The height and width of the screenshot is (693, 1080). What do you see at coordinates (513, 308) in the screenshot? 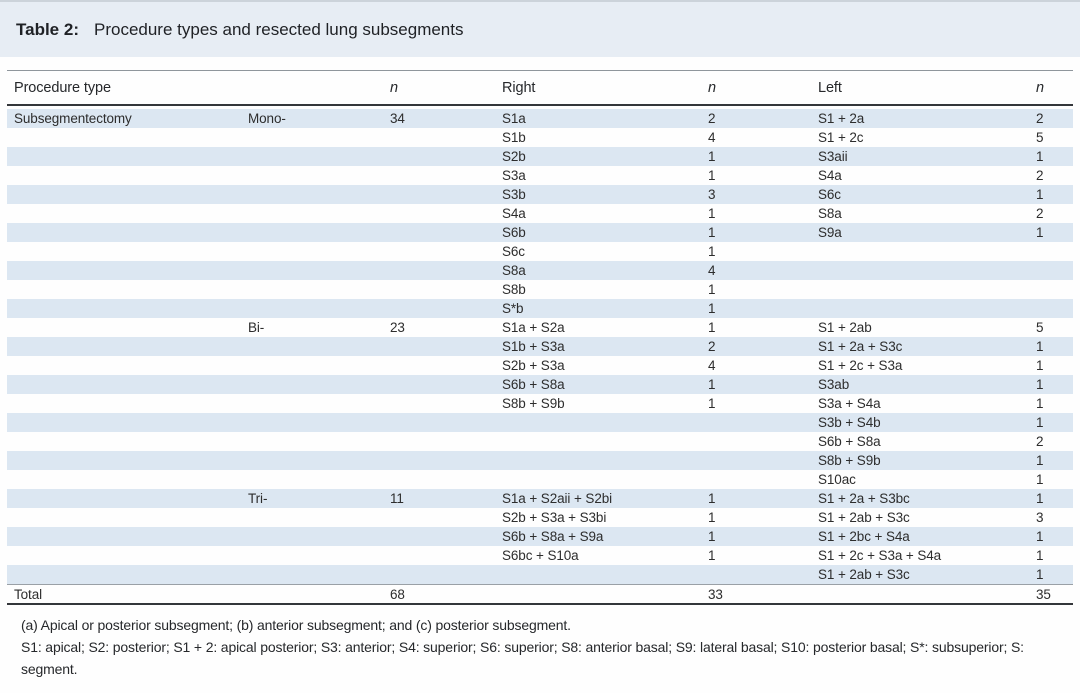
I see `cell: S*b` at bounding box center [513, 308].